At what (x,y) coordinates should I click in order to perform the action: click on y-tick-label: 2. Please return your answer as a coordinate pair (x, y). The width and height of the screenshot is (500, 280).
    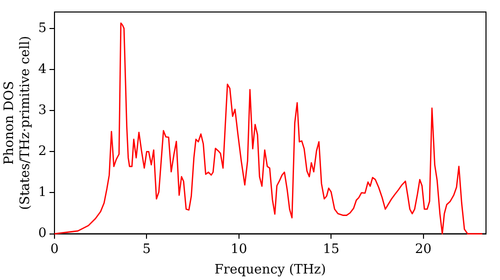
    Looking at the image, I should click on (42, 152).